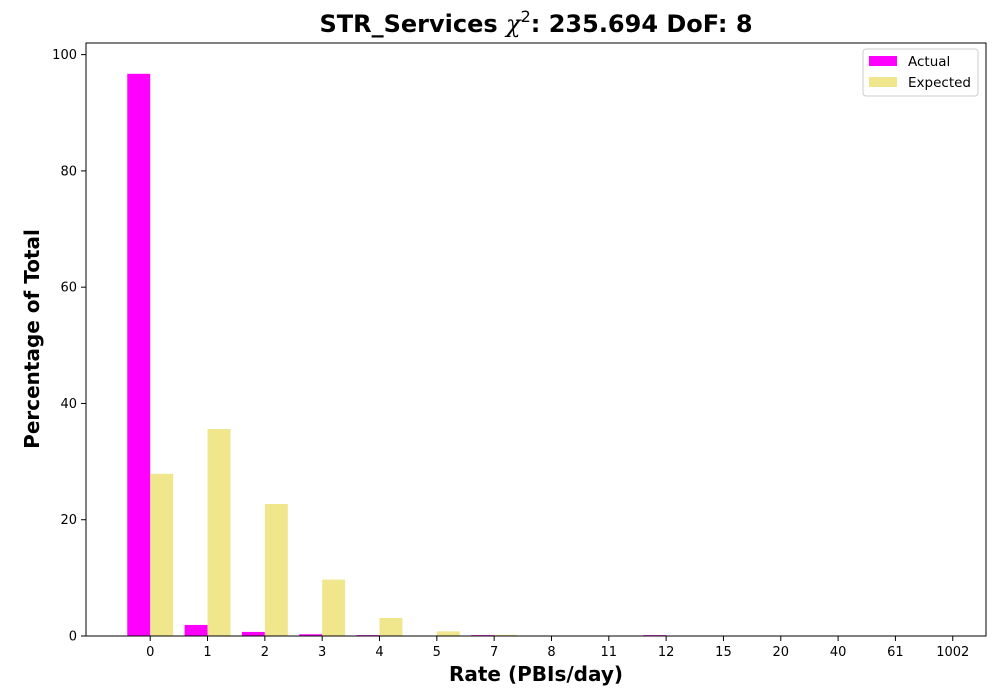  What do you see at coordinates (929, 62) in the screenshot?
I see `legend-label-actual: Actual` at bounding box center [929, 62].